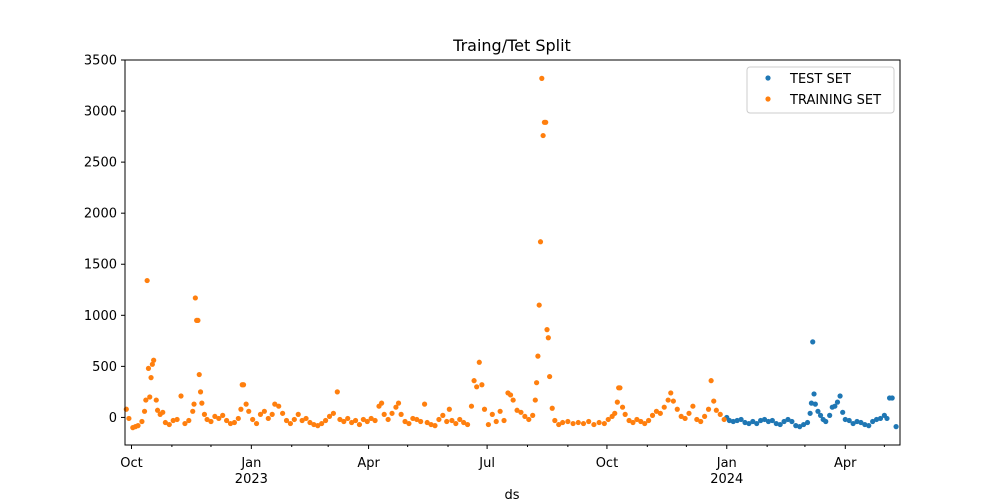 This screenshot has height=500, width=1000. I want to click on y-tick-label: 2000, so click(100, 214).